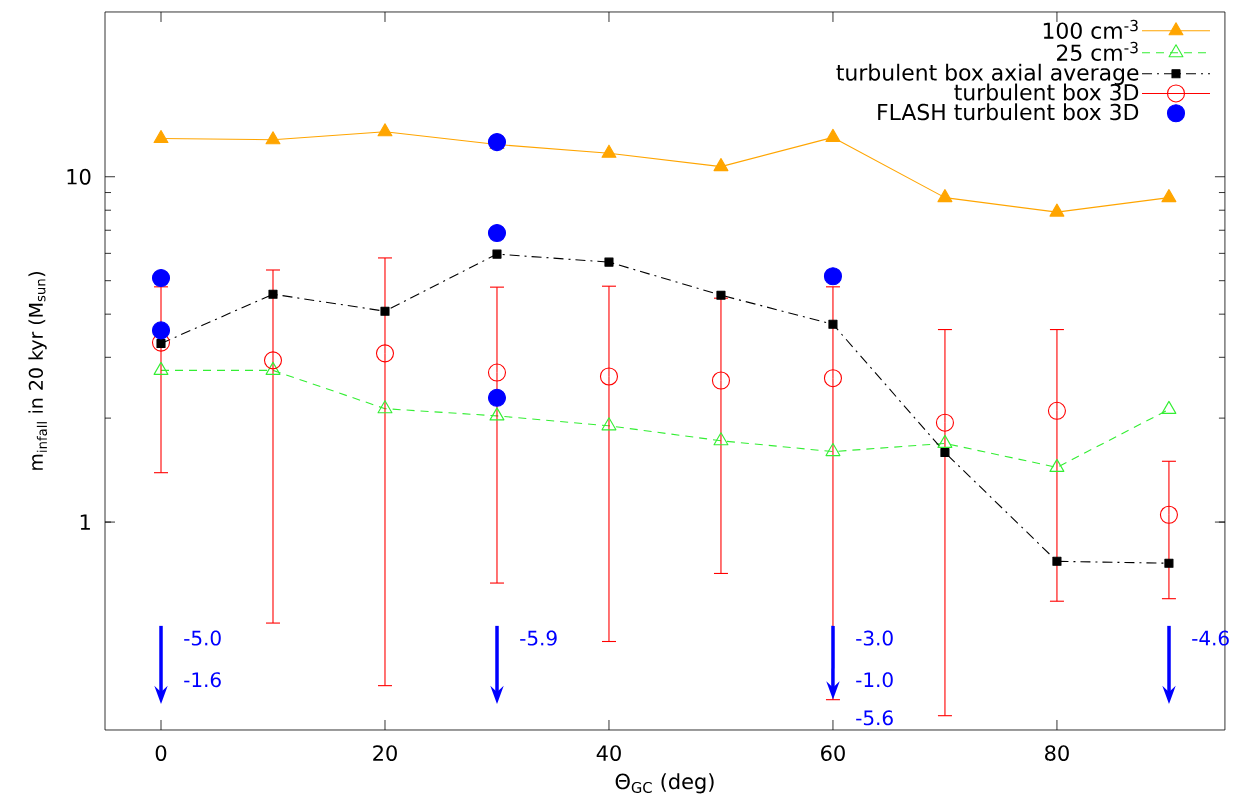 The image size is (1242, 811). What do you see at coordinates (79, 176) in the screenshot?
I see `y-tick-label: 10` at bounding box center [79, 176].